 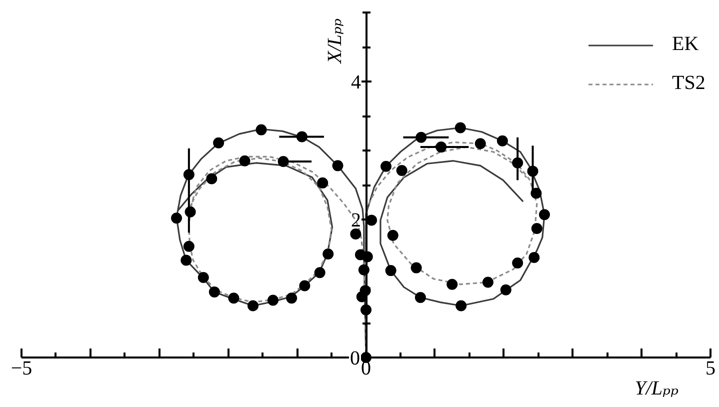 I want to click on y-tick-label: 4, so click(x=356, y=83).